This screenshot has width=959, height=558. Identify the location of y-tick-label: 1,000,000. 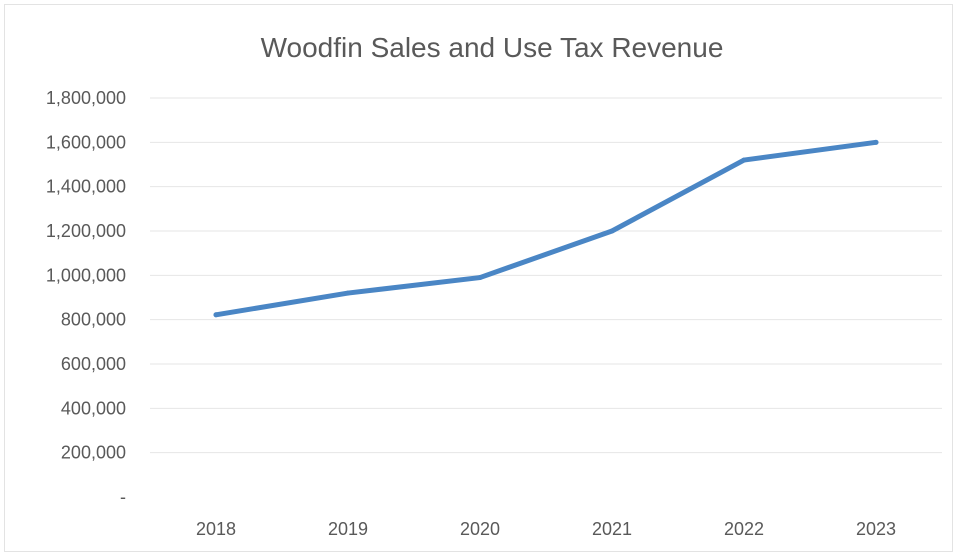
(86, 275).